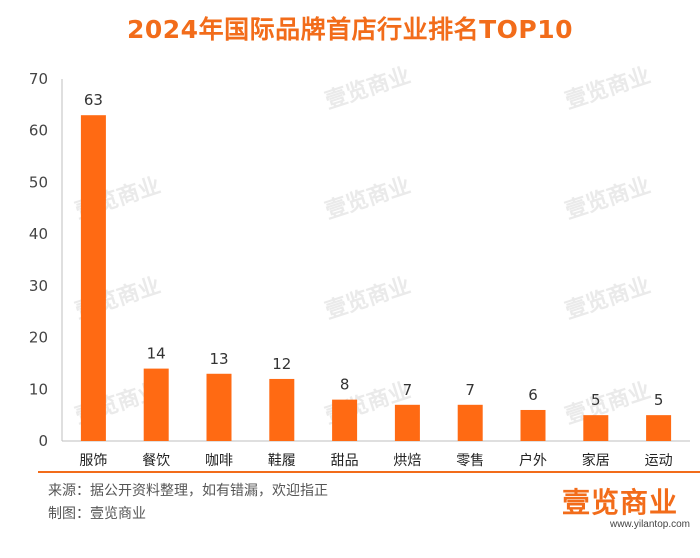 Image resolution: width=700 pixels, height=558 pixels. I want to click on y-tick-label: 60, so click(38, 131).